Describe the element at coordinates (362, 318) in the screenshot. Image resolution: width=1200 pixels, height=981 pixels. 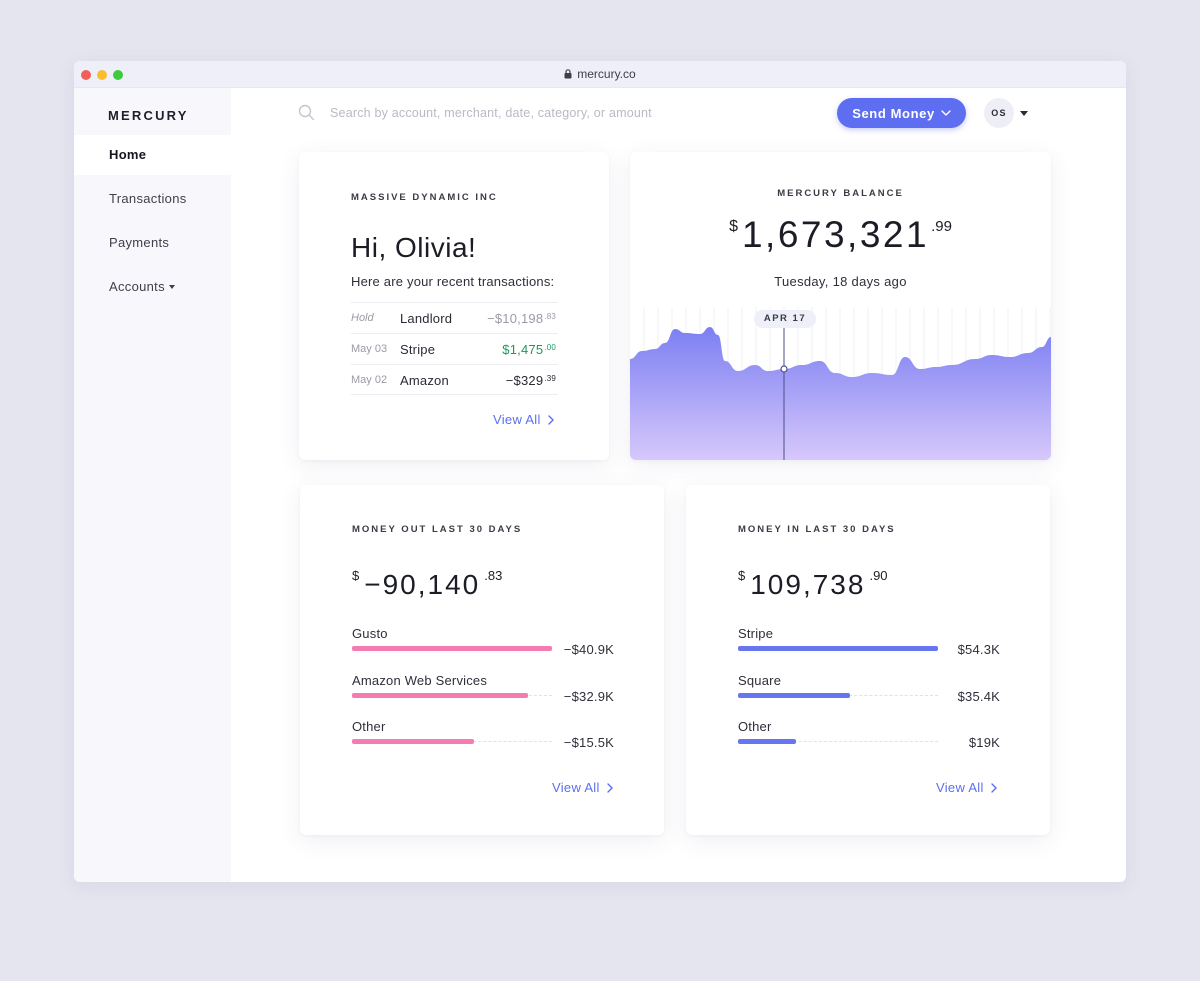
I see `transaction-date: Hold` at that location.